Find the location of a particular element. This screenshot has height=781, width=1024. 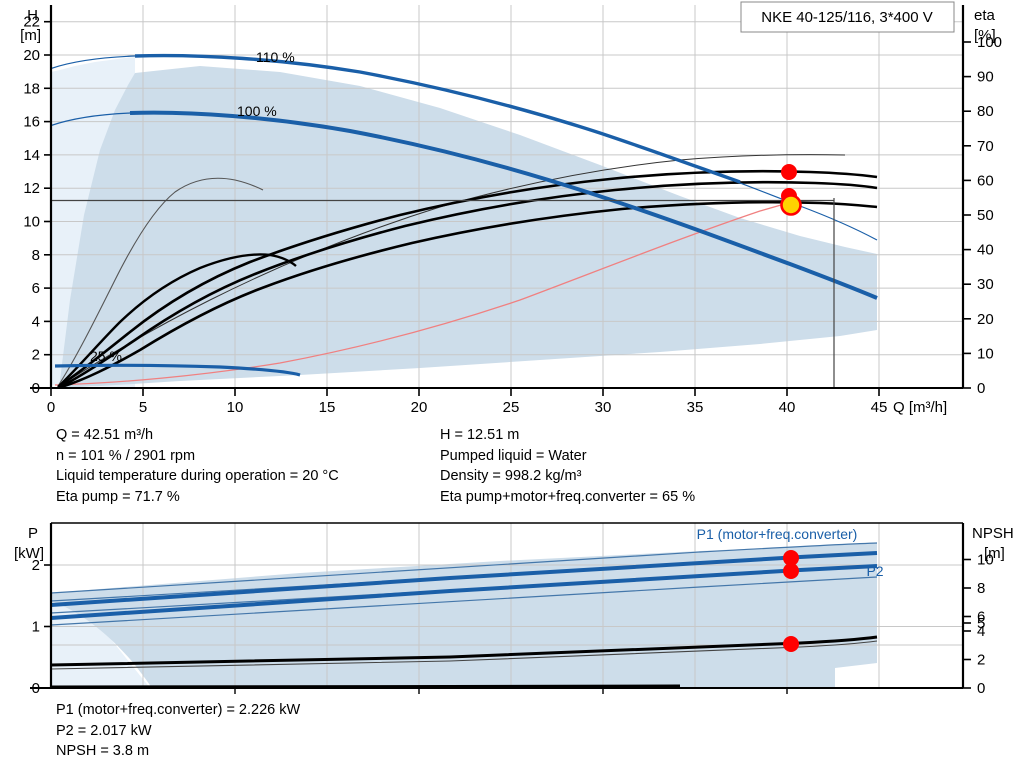

svg-text: 45 is located at coordinates (879, 407).